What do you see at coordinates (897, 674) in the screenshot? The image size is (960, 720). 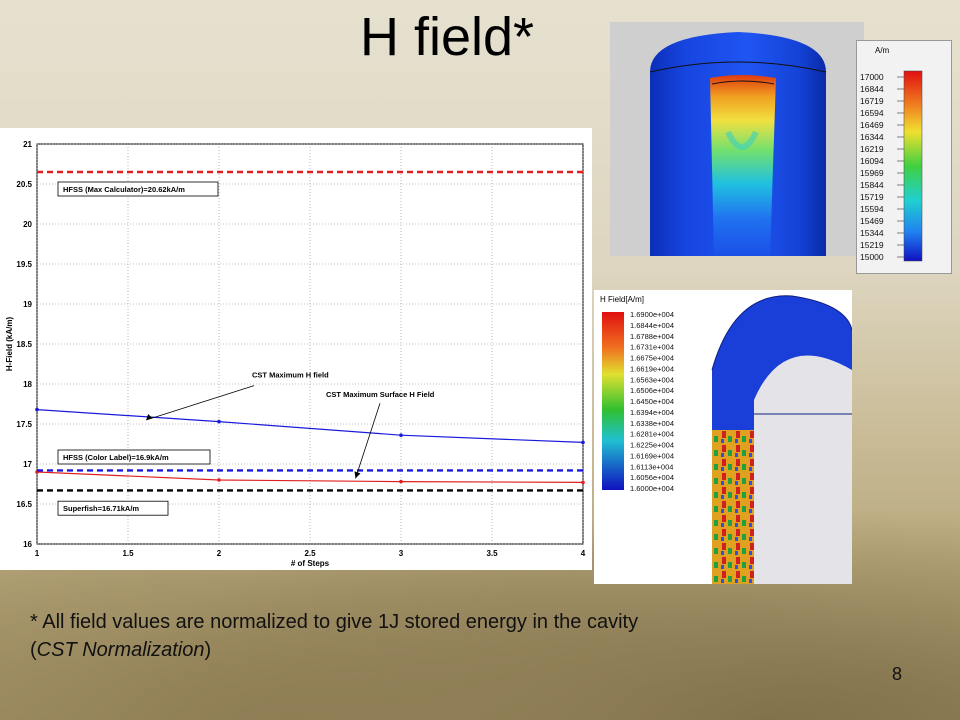 I see `page-number: 8` at bounding box center [897, 674].